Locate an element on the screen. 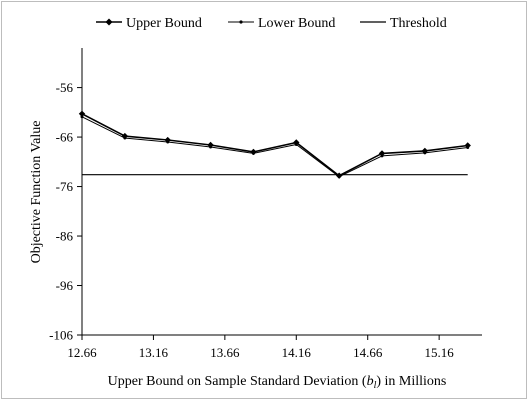 This screenshot has height=400, width=528. x-ticks: 12.66 13.16 13.66 14.16 14.66 15.16 is located at coordinates (260, 347).